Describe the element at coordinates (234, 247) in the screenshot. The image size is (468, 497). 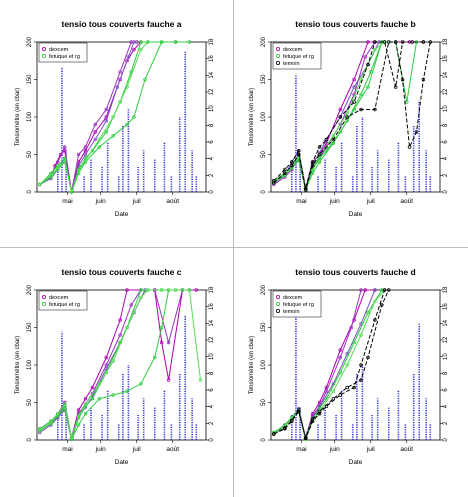
I see `horizontal-divider` at that location.